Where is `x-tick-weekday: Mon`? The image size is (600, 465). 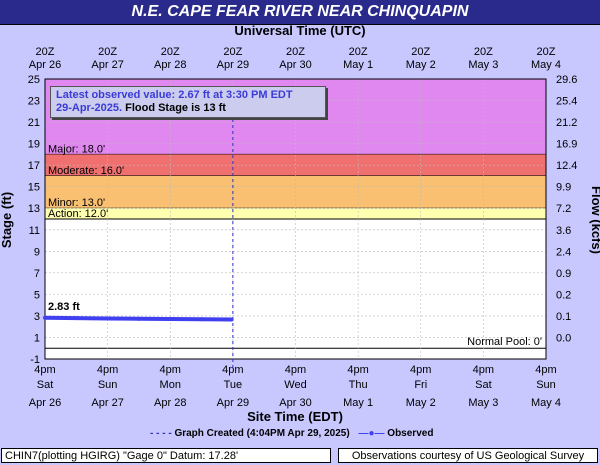
x-tick-weekday: Mon is located at coordinates (170, 385).